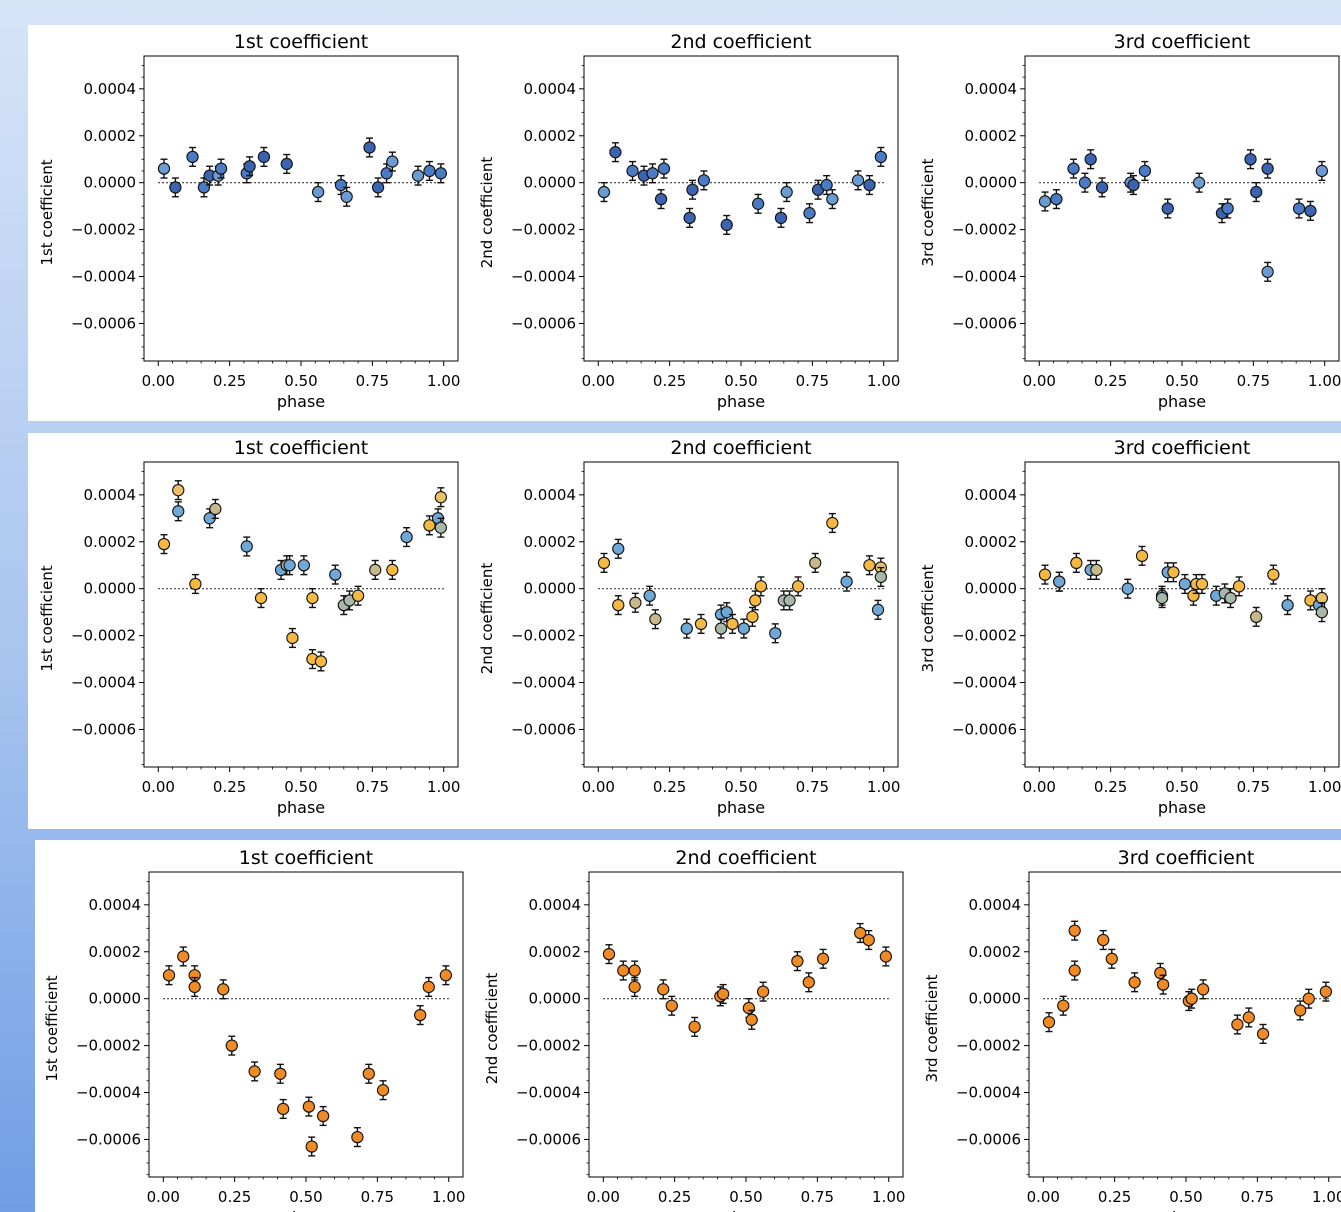 The width and height of the screenshot is (1341, 1212). I want to click on y-axis-label: 2nd coefficient, so click(492, 1029).